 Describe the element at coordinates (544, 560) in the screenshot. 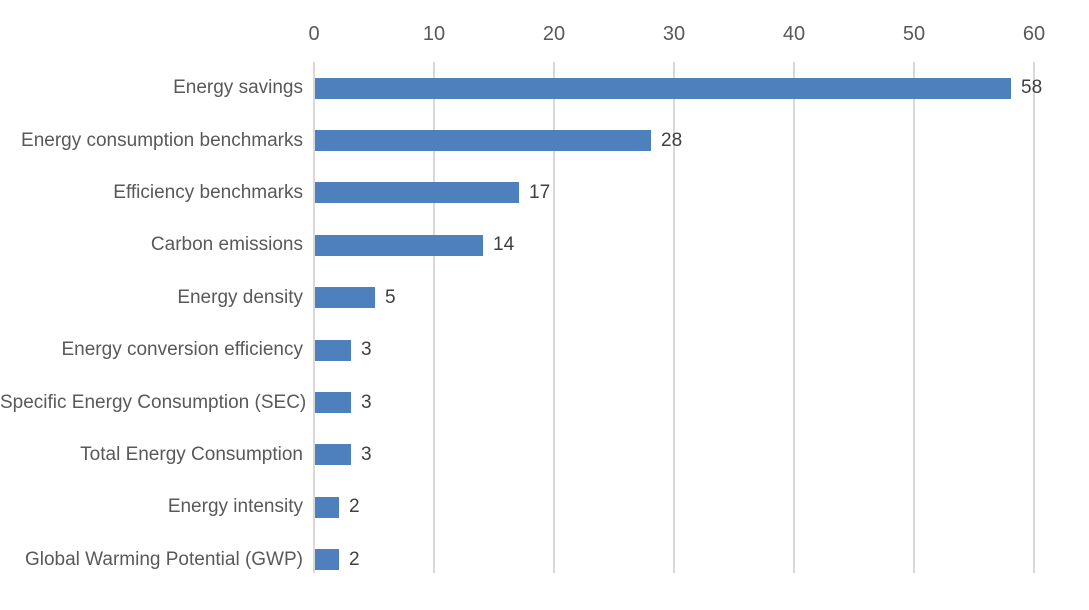

I see `chart-row: Global Warming Potential (GWP) 2` at that location.